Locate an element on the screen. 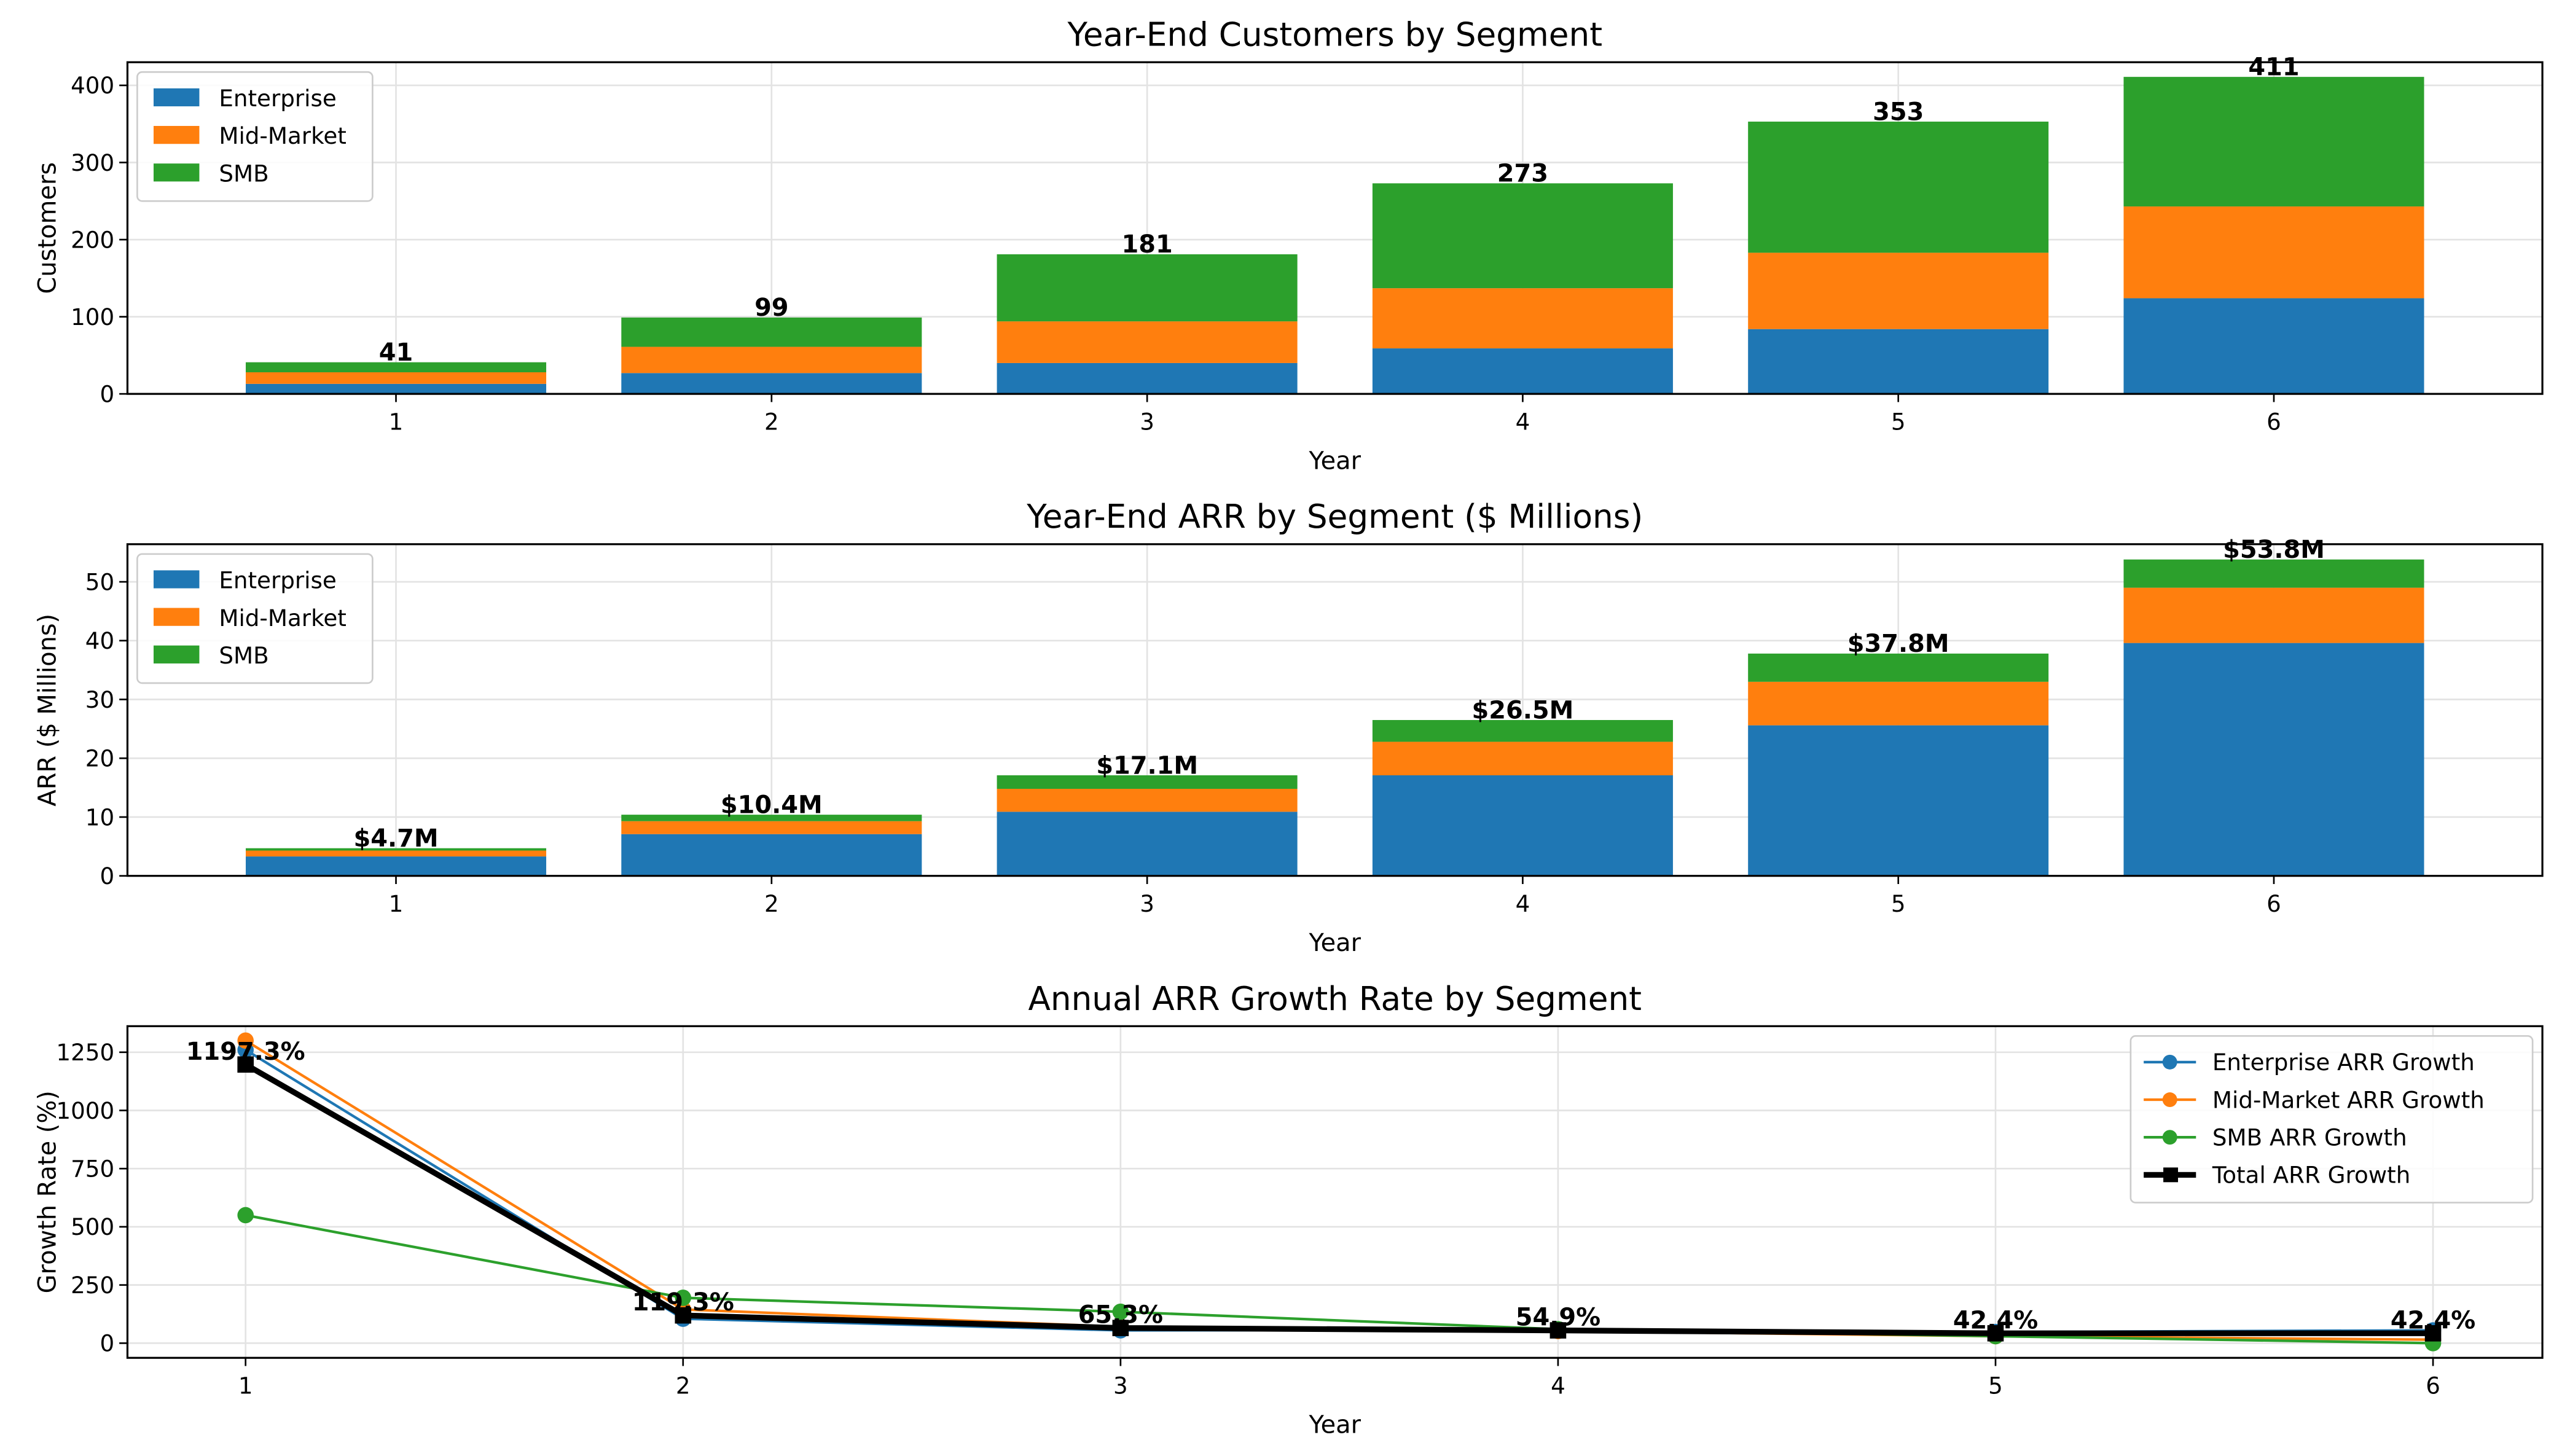  total-label: $37.8M is located at coordinates (1898, 644).